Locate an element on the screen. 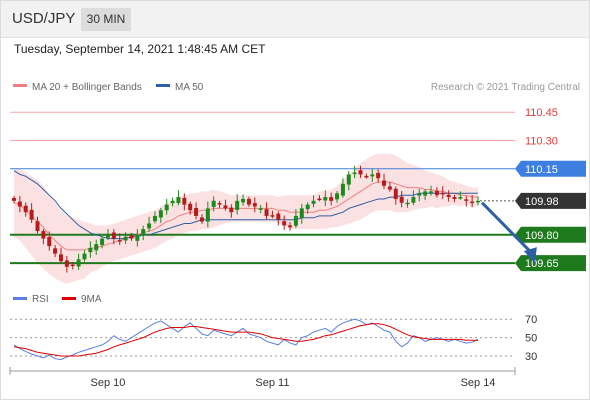 Image resolution: width=590 pixels, height=400 pixels. rsi-panel: 70 50 30 is located at coordinates (273, 338).